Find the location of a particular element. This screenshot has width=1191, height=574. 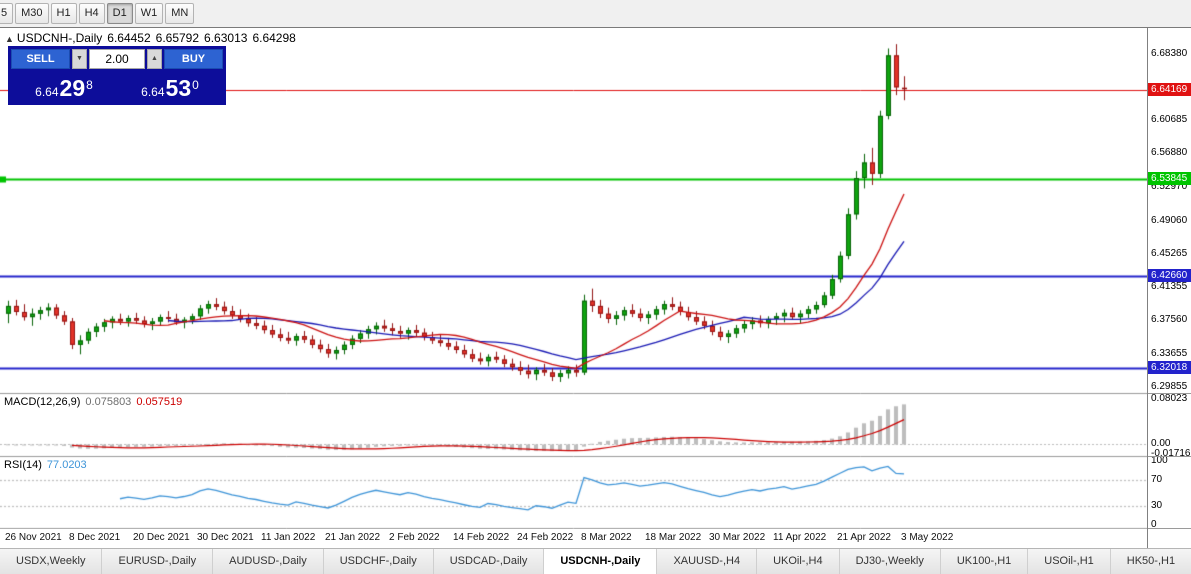

buy-price-big: 53 is located at coordinates (178, 88).